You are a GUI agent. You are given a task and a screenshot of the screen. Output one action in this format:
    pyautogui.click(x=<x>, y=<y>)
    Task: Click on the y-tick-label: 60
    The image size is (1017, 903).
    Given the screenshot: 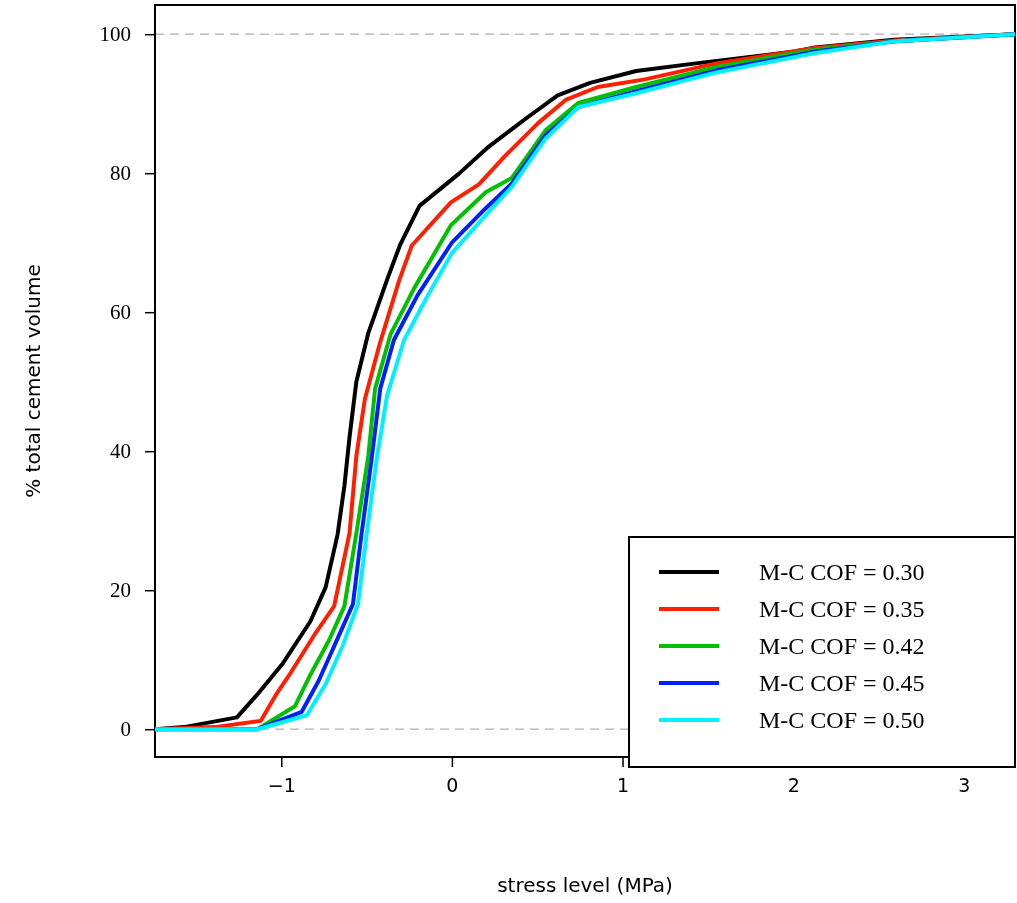 What is the action you would take?
    pyautogui.click(x=120, y=312)
    